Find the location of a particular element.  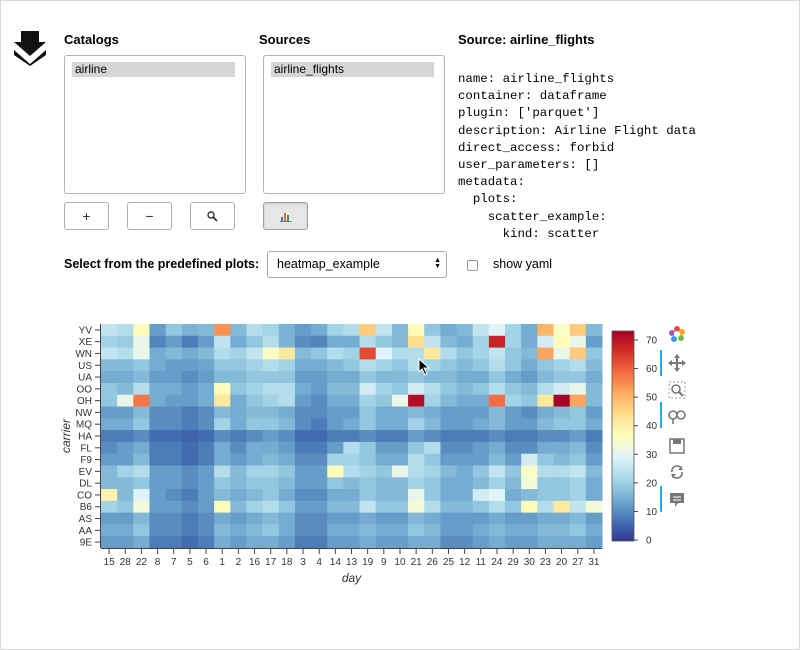

yaml-line: kind: scatter is located at coordinates (529, 233).